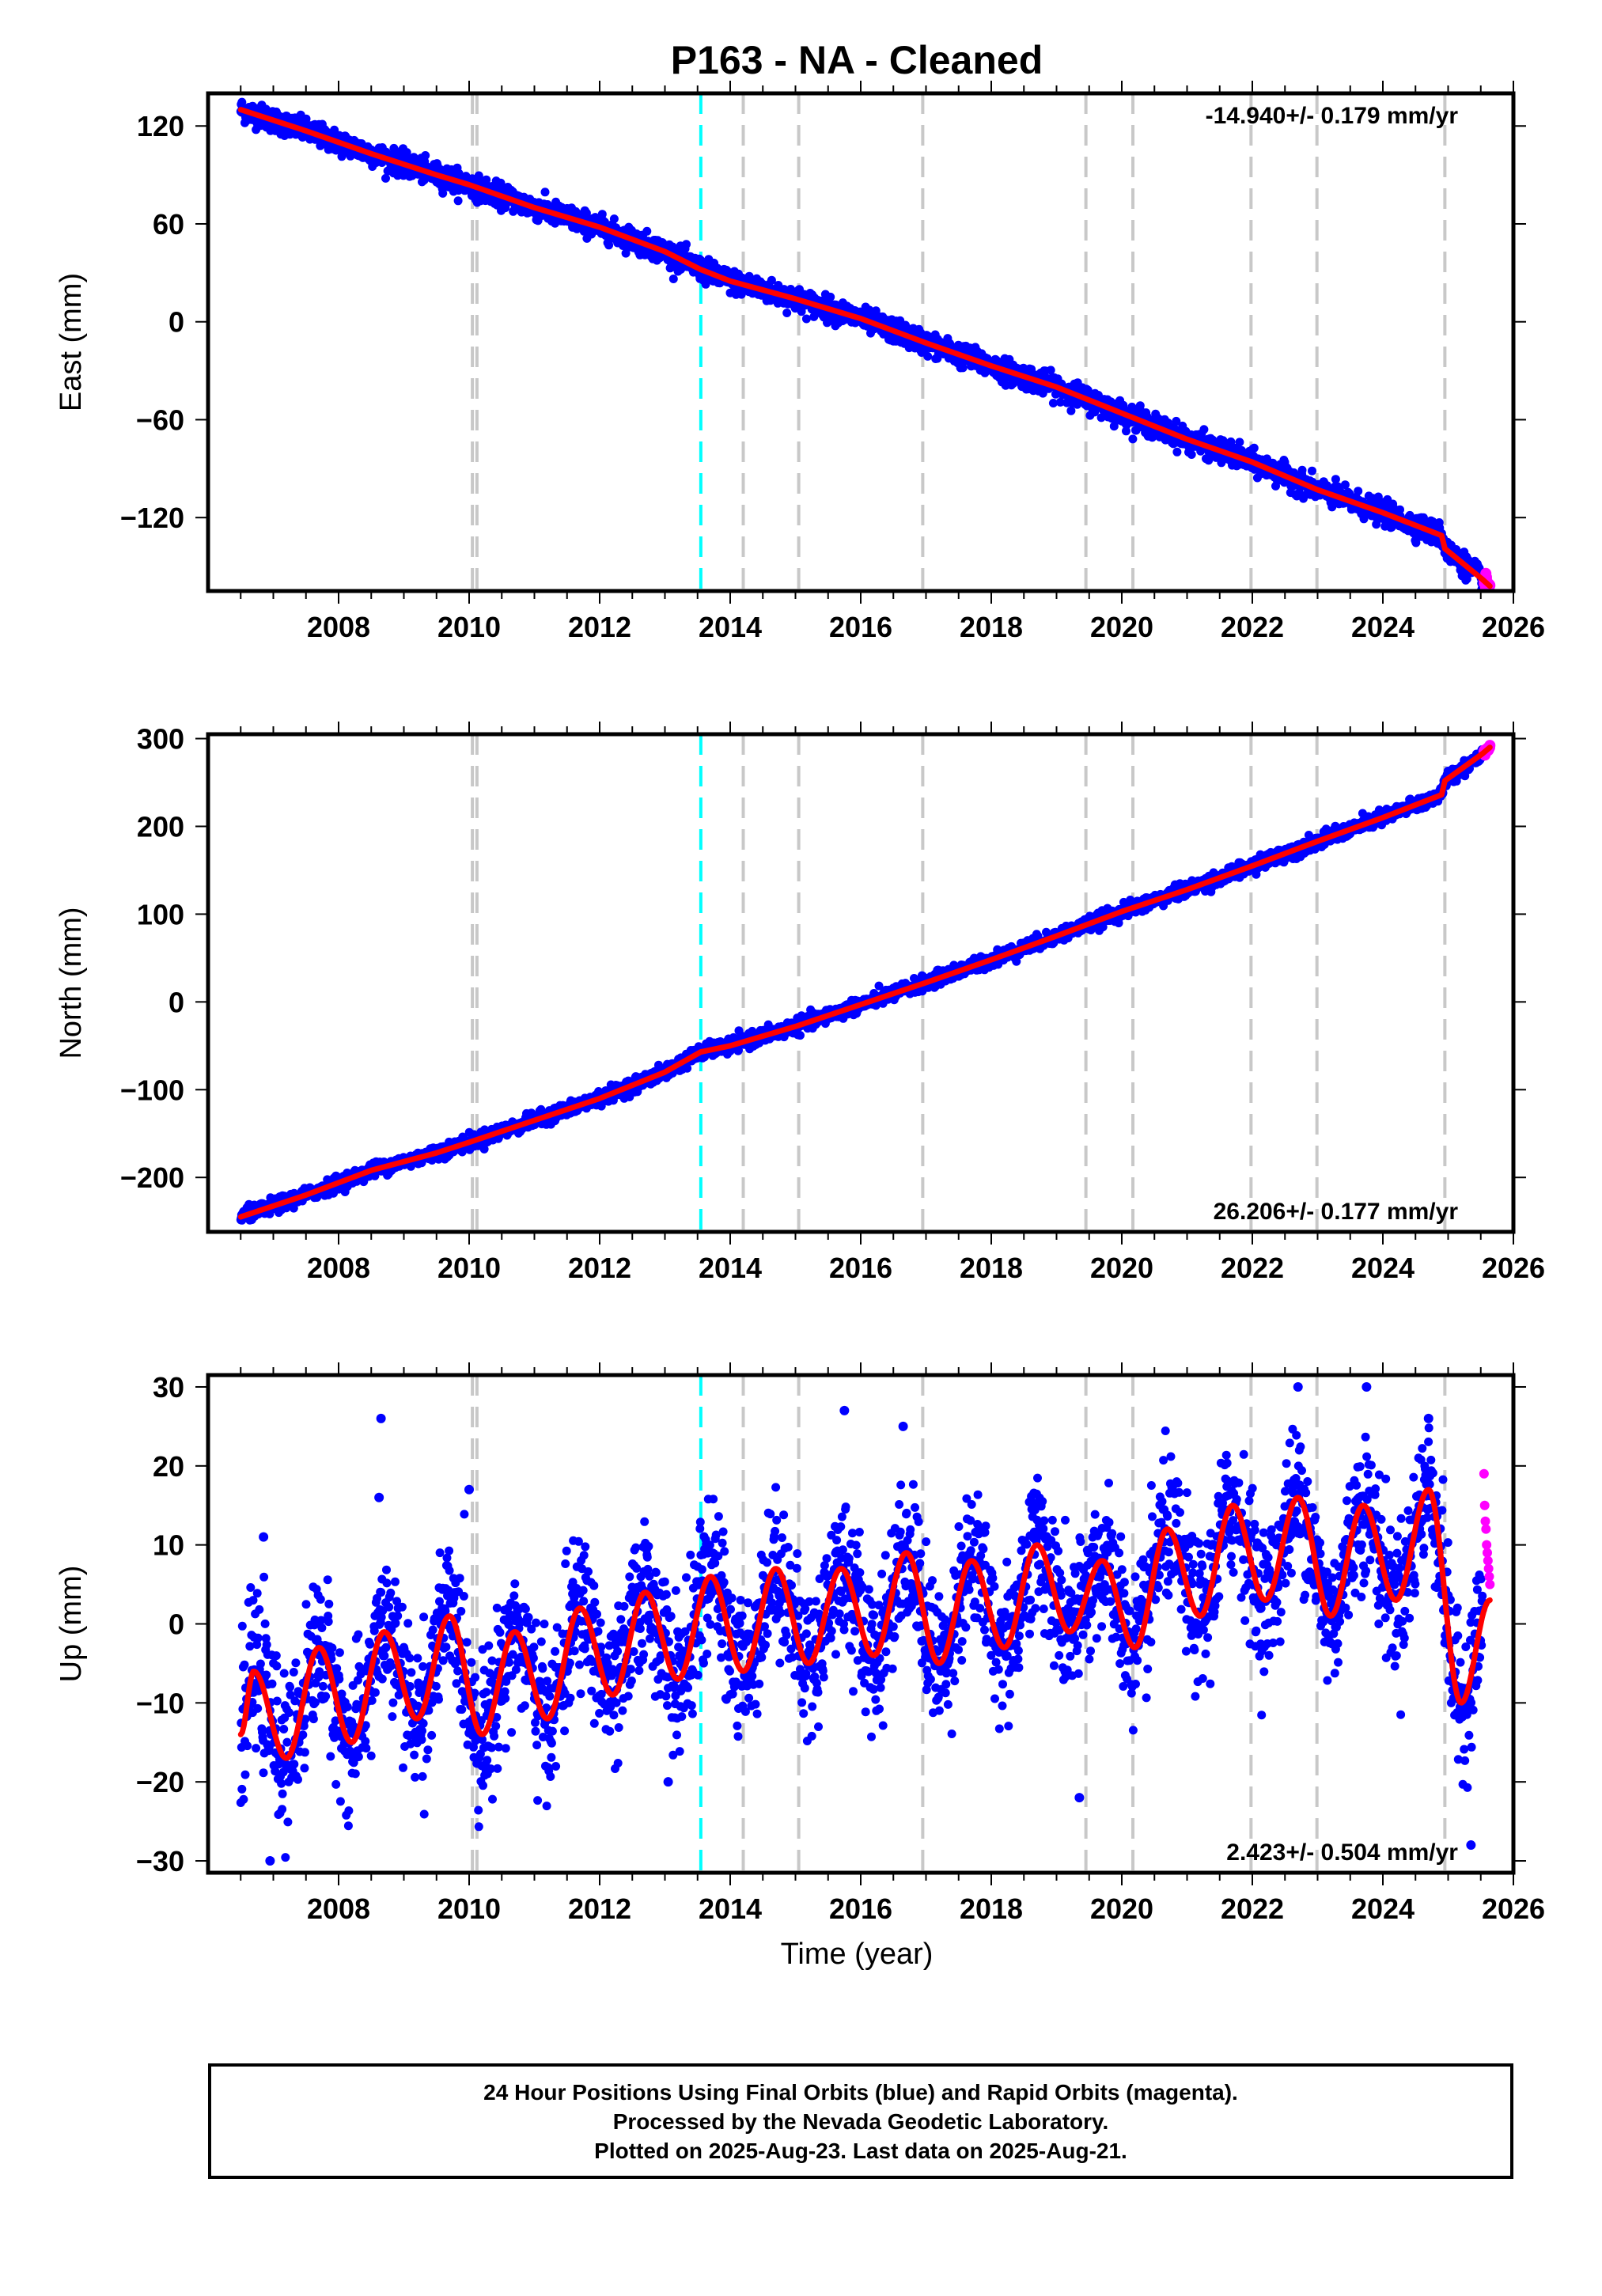  What do you see at coordinates (71, 342) in the screenshot?
I see `east-y-axis-label: East (mm)` at bounding box center [71, 342].